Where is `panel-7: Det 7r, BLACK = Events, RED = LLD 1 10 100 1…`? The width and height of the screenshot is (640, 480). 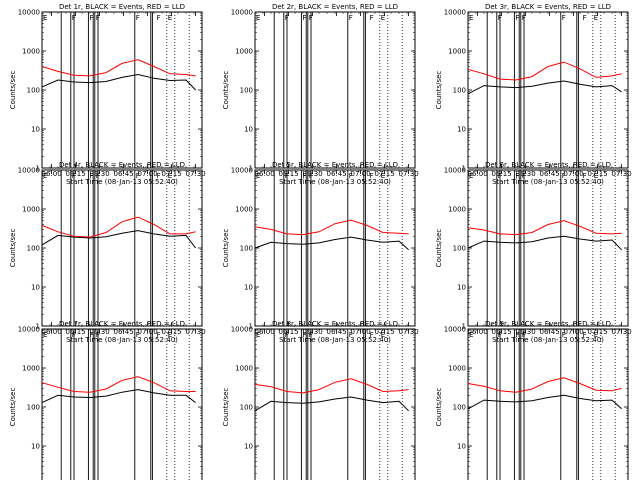
panel-7: Det 7r, BLACK = Events, RED = LLD 1 10 100 1… is located at coordinates (106, 400).